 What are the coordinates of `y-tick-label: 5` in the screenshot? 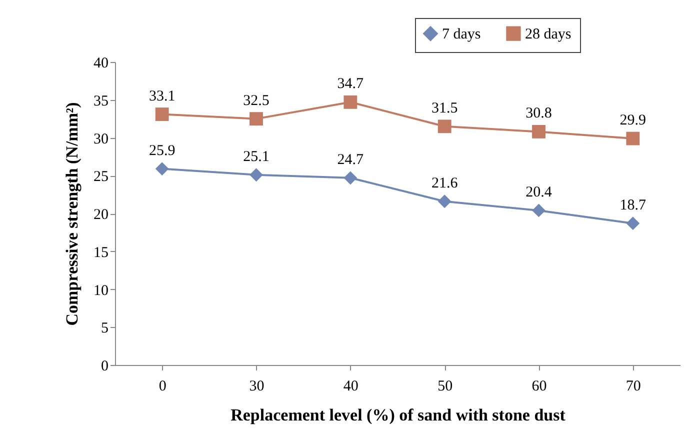 It's located at (104, 328).